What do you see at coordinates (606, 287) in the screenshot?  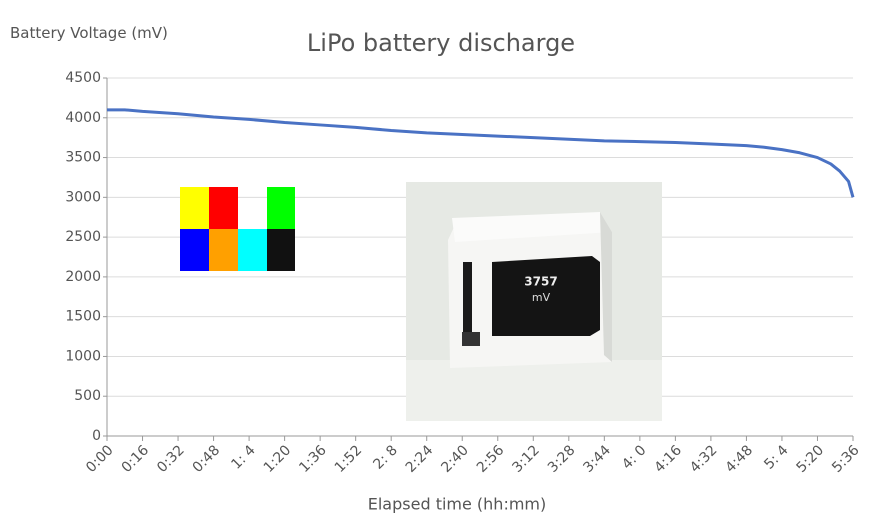 I see `device-side` at bounding box center [606, 287].